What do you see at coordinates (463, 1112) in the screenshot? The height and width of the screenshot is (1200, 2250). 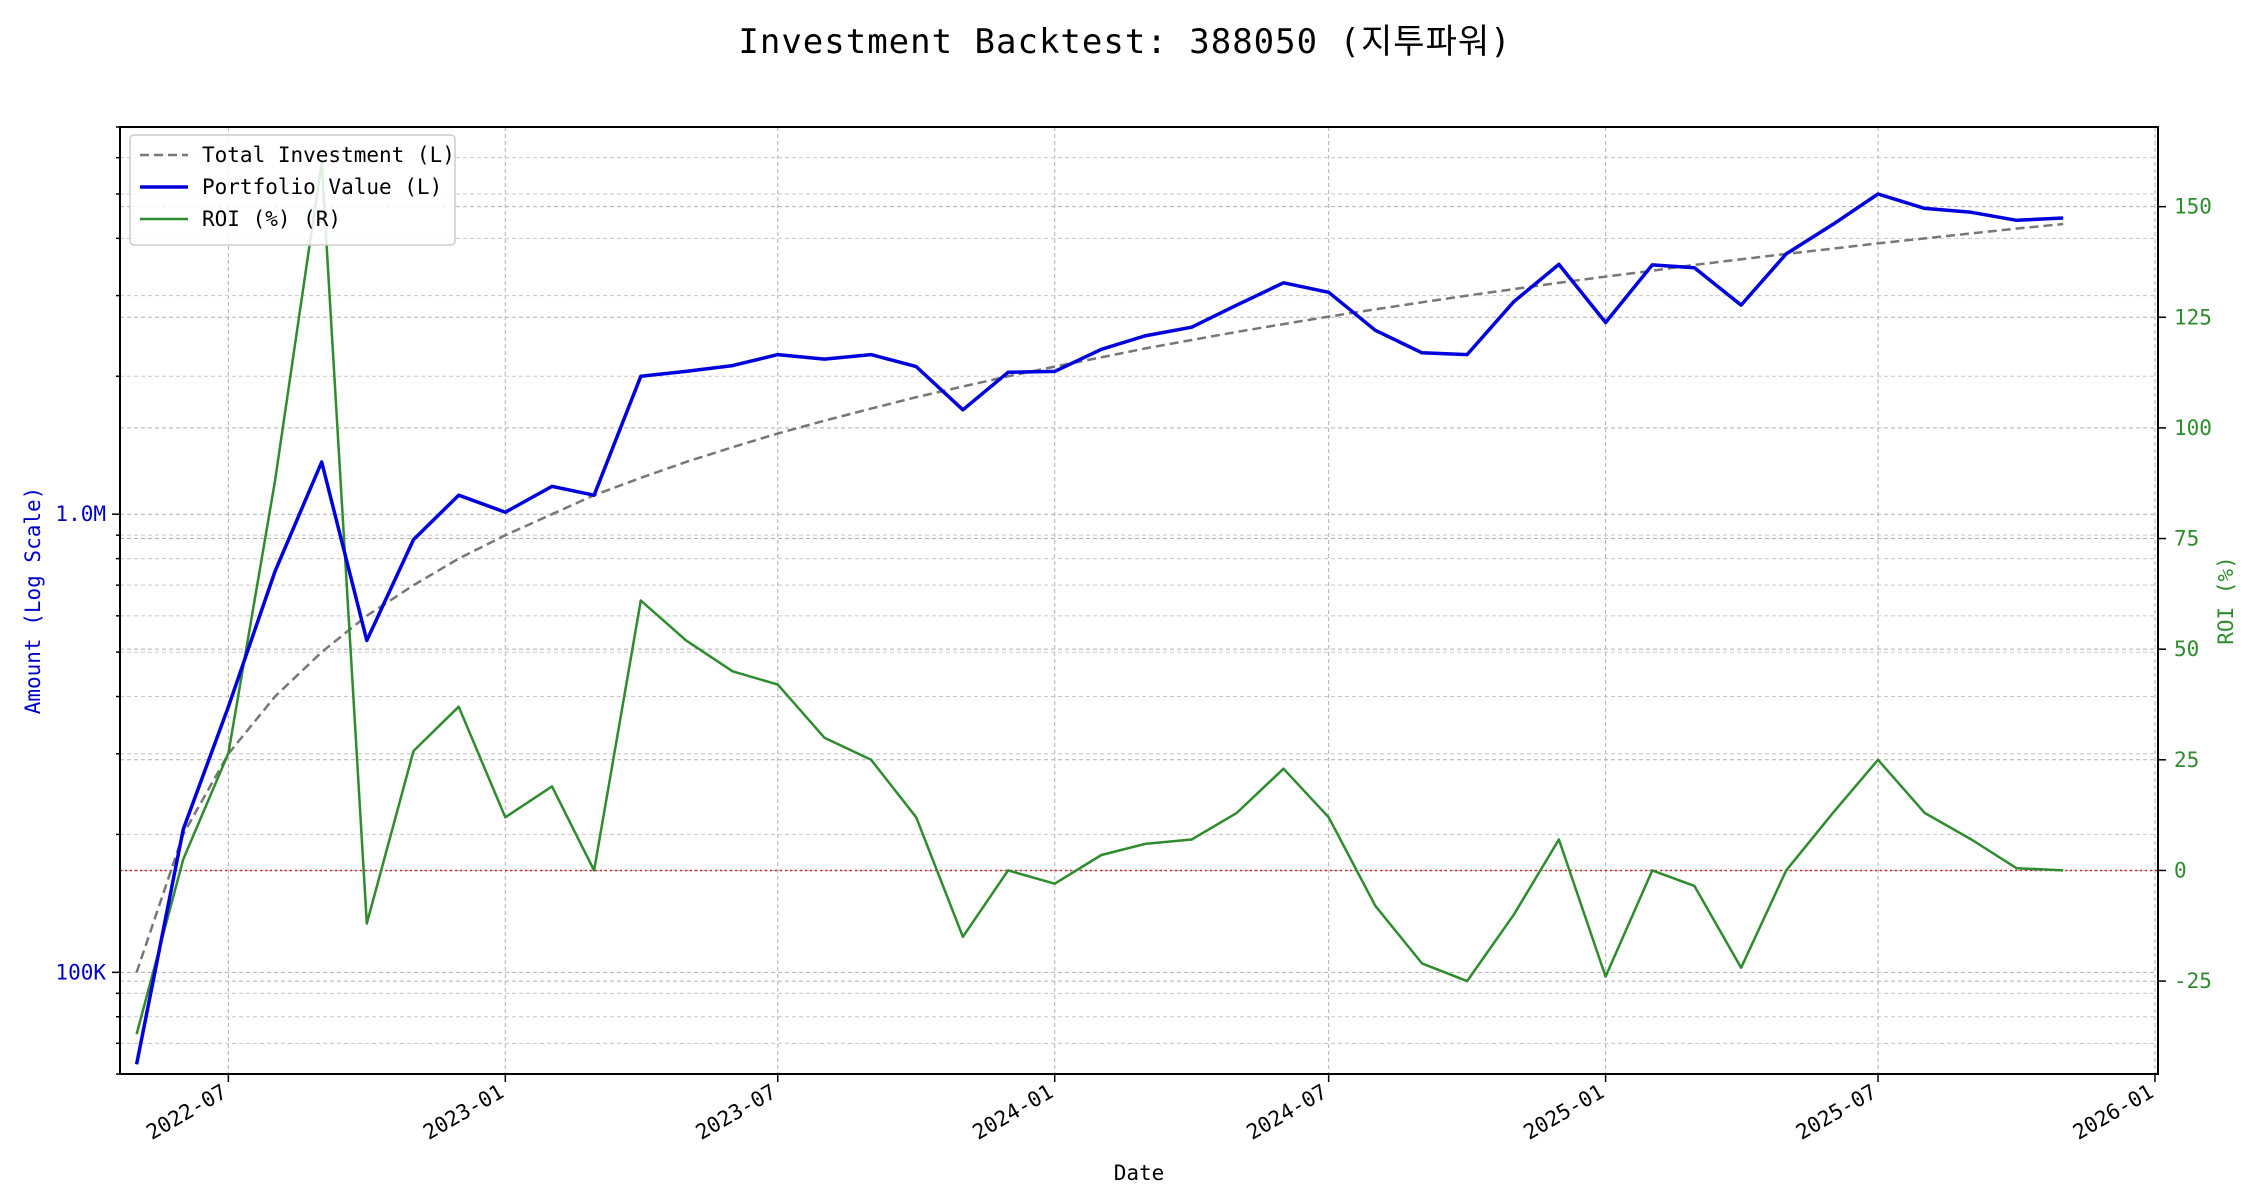 I see `x-tick-label: 2023-01` at bounding box center [463, 1112].